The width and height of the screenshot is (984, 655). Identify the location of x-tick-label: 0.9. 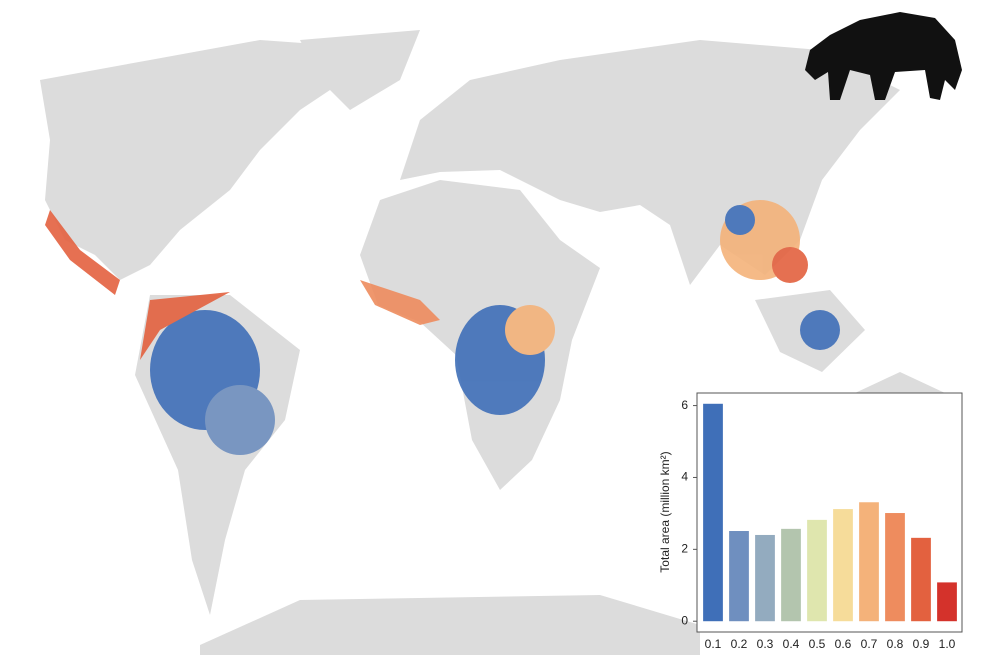
(921, 644).